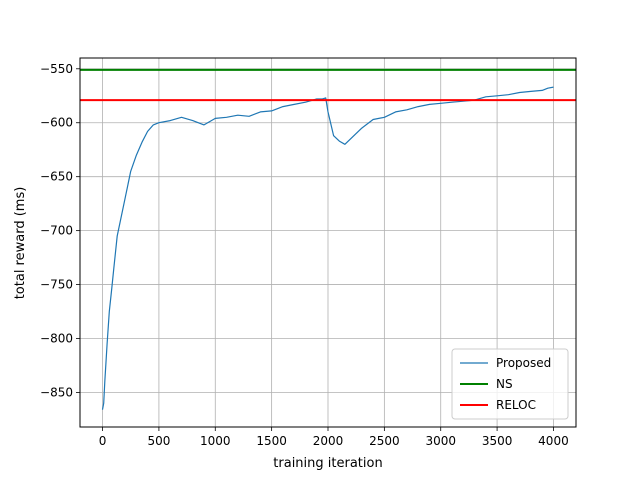 The image size is (640, 484). I want to click on y-tick-label: −850, so click(56, 392).